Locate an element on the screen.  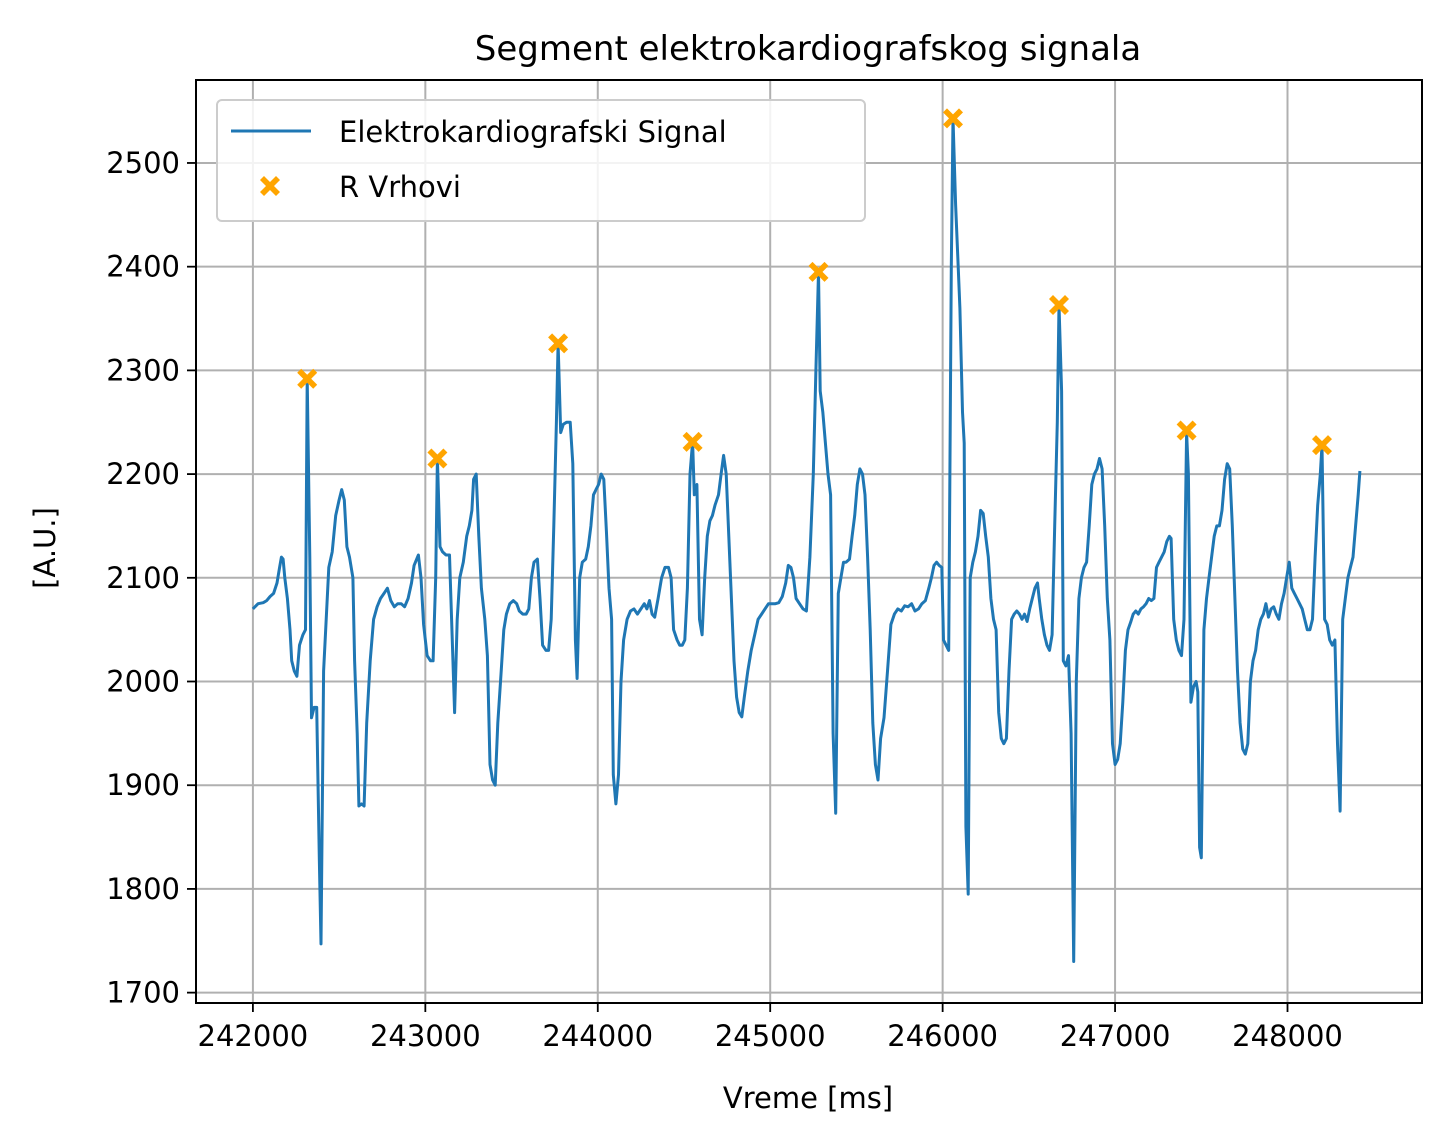
y-tick-label: 2200 is located at coordinates (143, 474).